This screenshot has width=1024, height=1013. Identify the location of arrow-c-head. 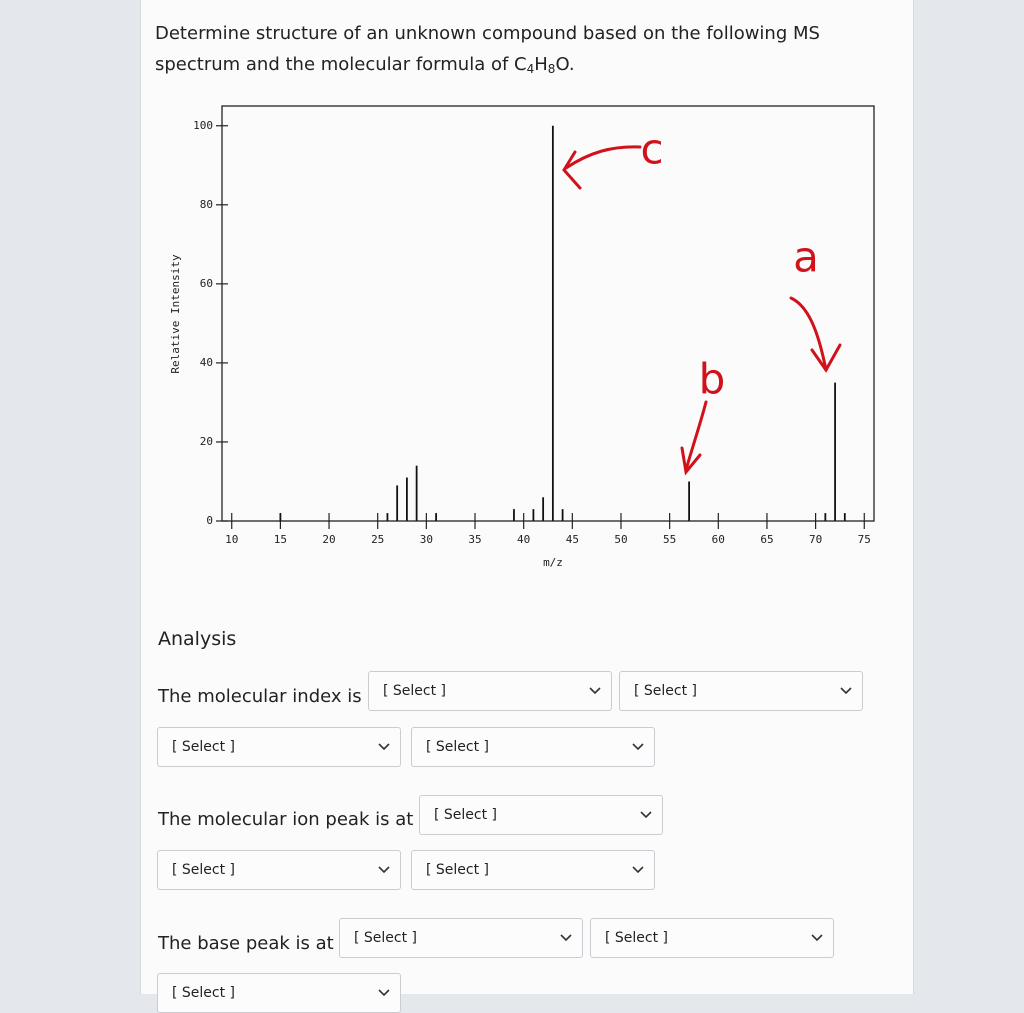
(572, 170).